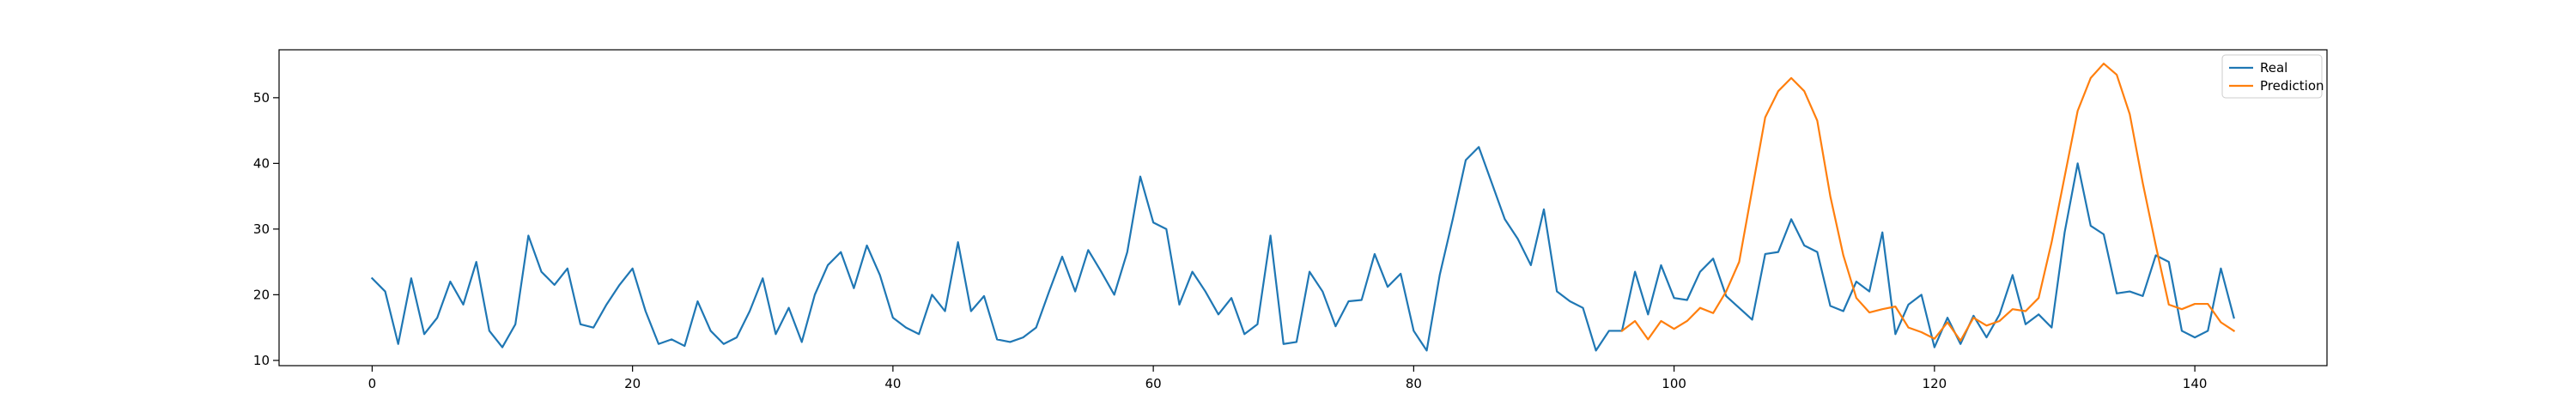 The width and height of the screenshot is (2576, 412). I want to click on x-tick-label: 120, so click(1935, 383).